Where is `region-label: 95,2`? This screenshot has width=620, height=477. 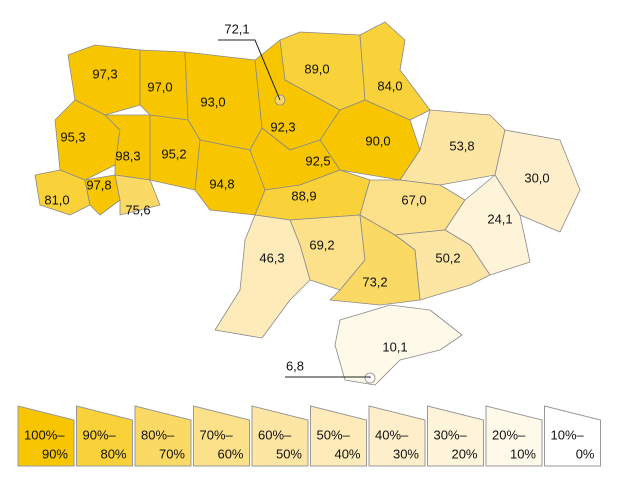
region-label: 95,2 is located at coordinates (173, 153).